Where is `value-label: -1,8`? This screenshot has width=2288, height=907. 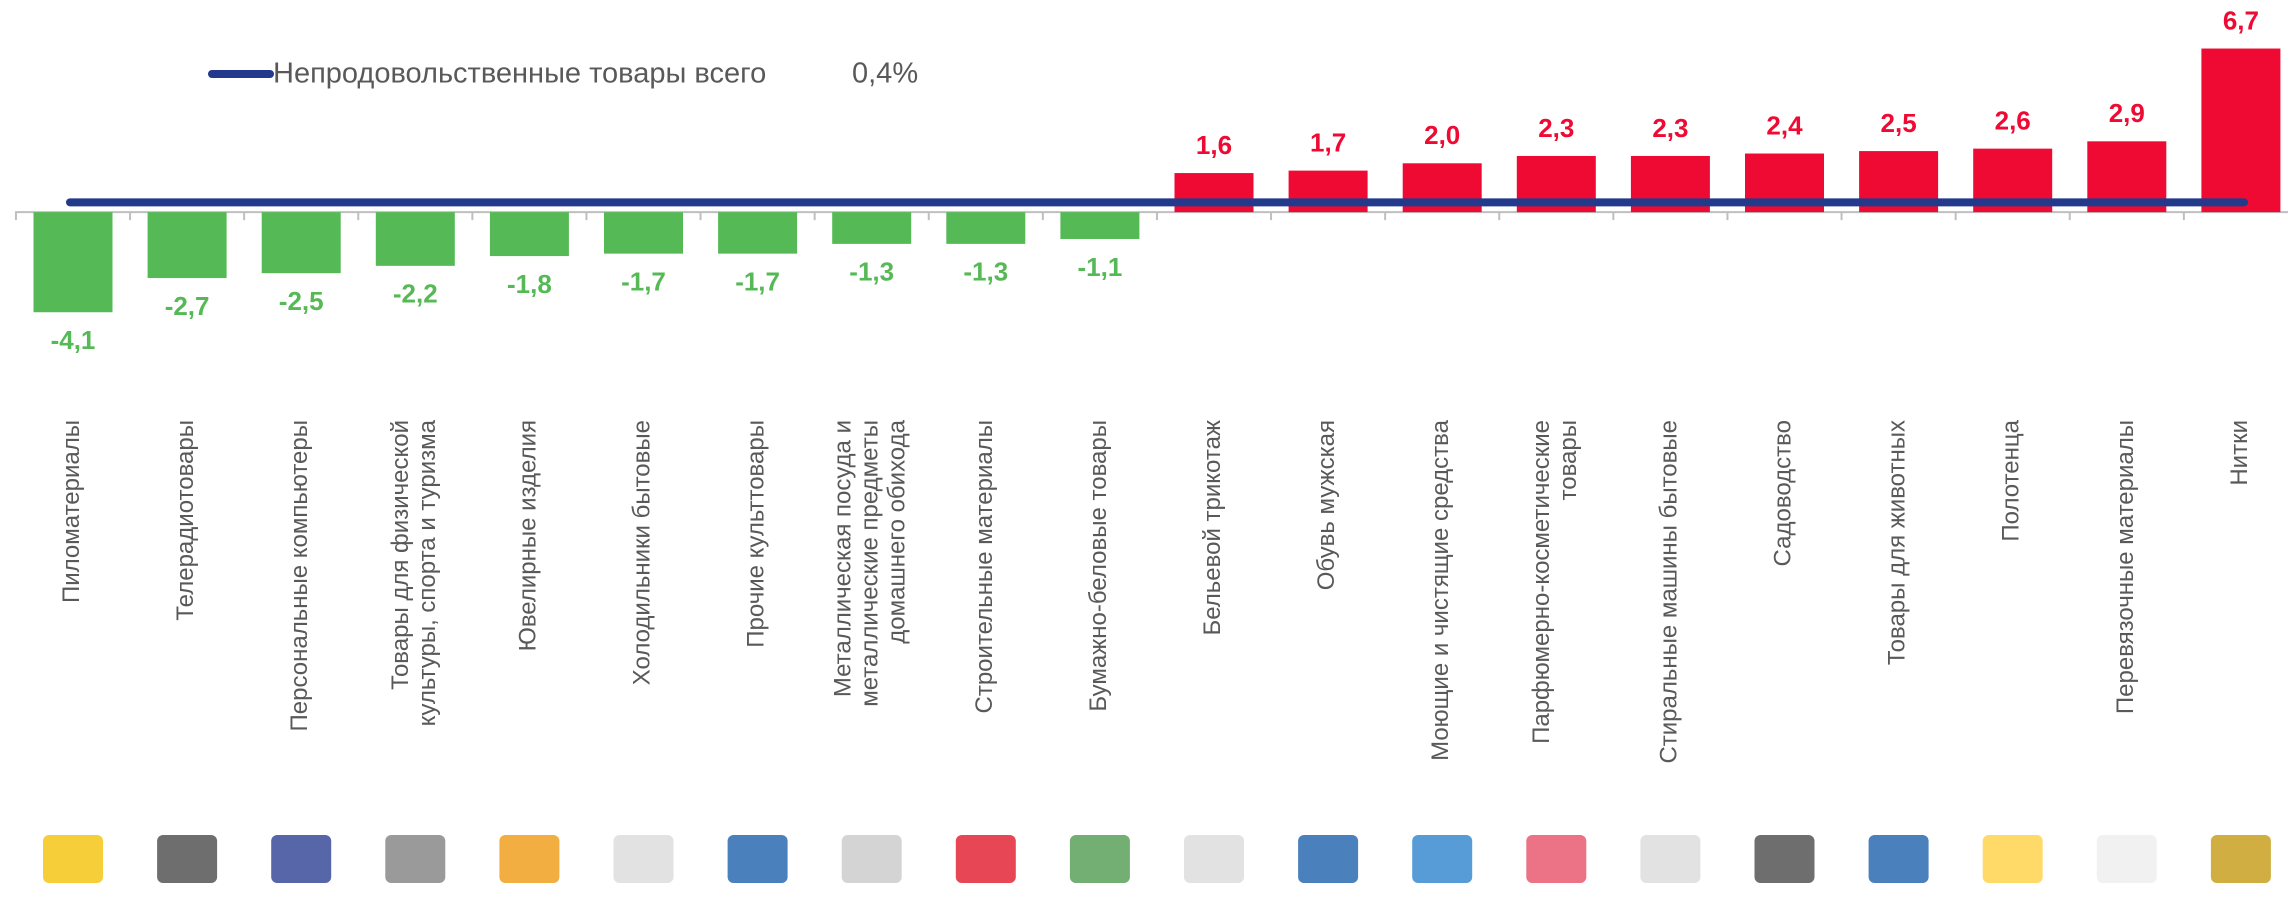
value-label: -1,8 is located at coordinates (529, 284).